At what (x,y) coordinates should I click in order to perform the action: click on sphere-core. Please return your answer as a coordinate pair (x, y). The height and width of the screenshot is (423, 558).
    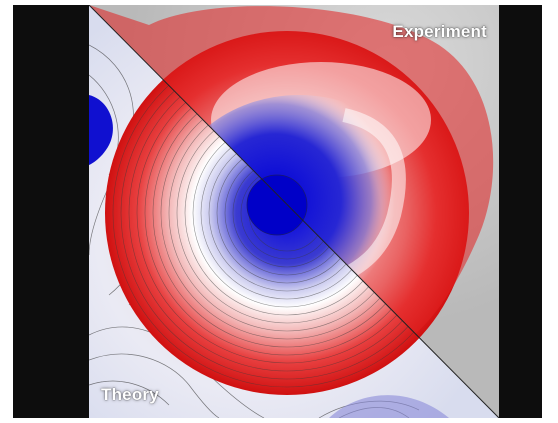
    Looking at the image, I should click on (277, 205).